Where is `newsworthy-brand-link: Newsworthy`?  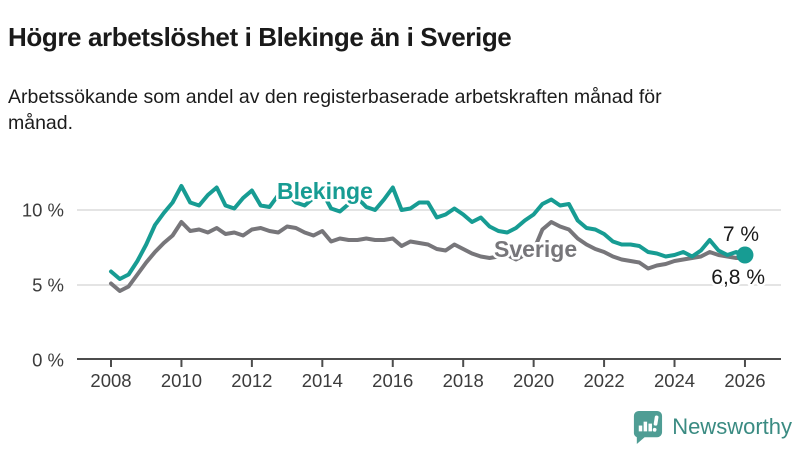 newsworthy-brand-link: Newsworthy is located at coordinates (711, 427).